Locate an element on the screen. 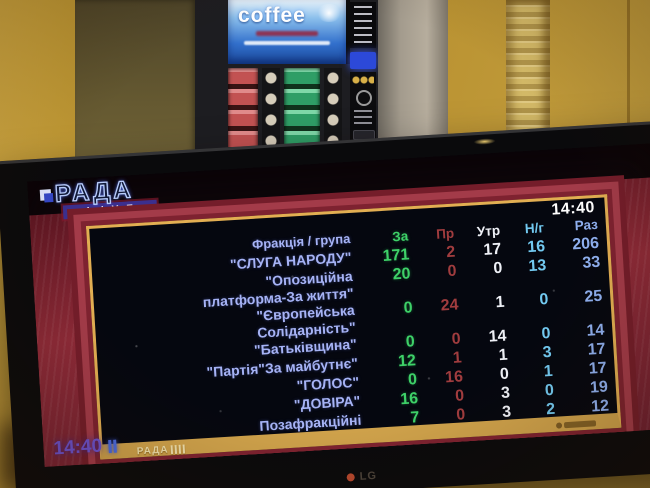 This screenshot has height=488, width=650. logo-ring-icon is located at coordinates (364, 98).